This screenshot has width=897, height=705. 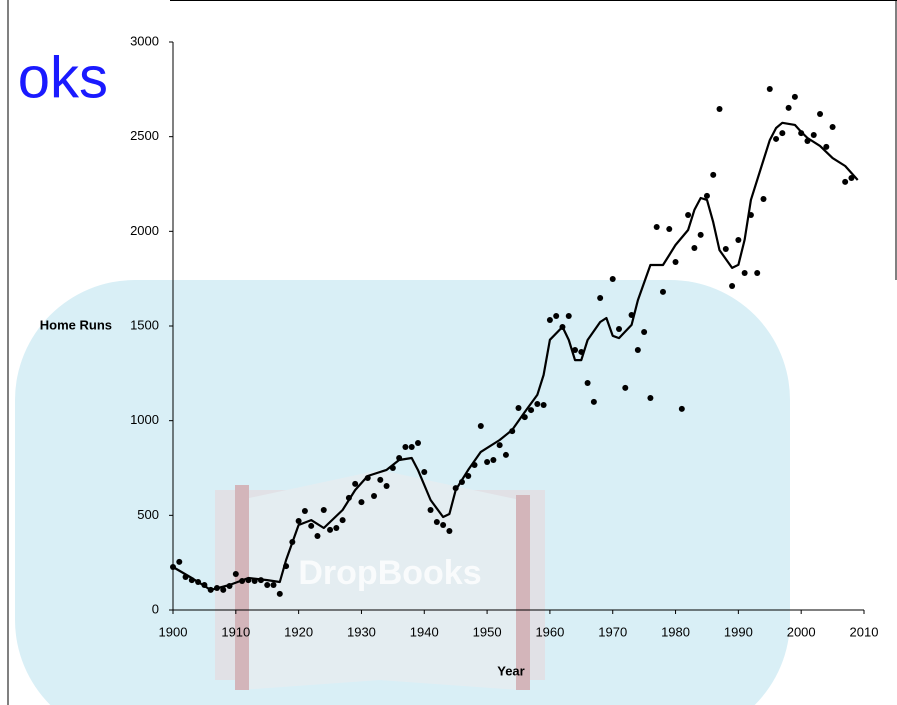 What do you see at coordinates (298, 631) in the screenshot?
I see `x-tick-label: 1920` at bounding box center [298, 631].